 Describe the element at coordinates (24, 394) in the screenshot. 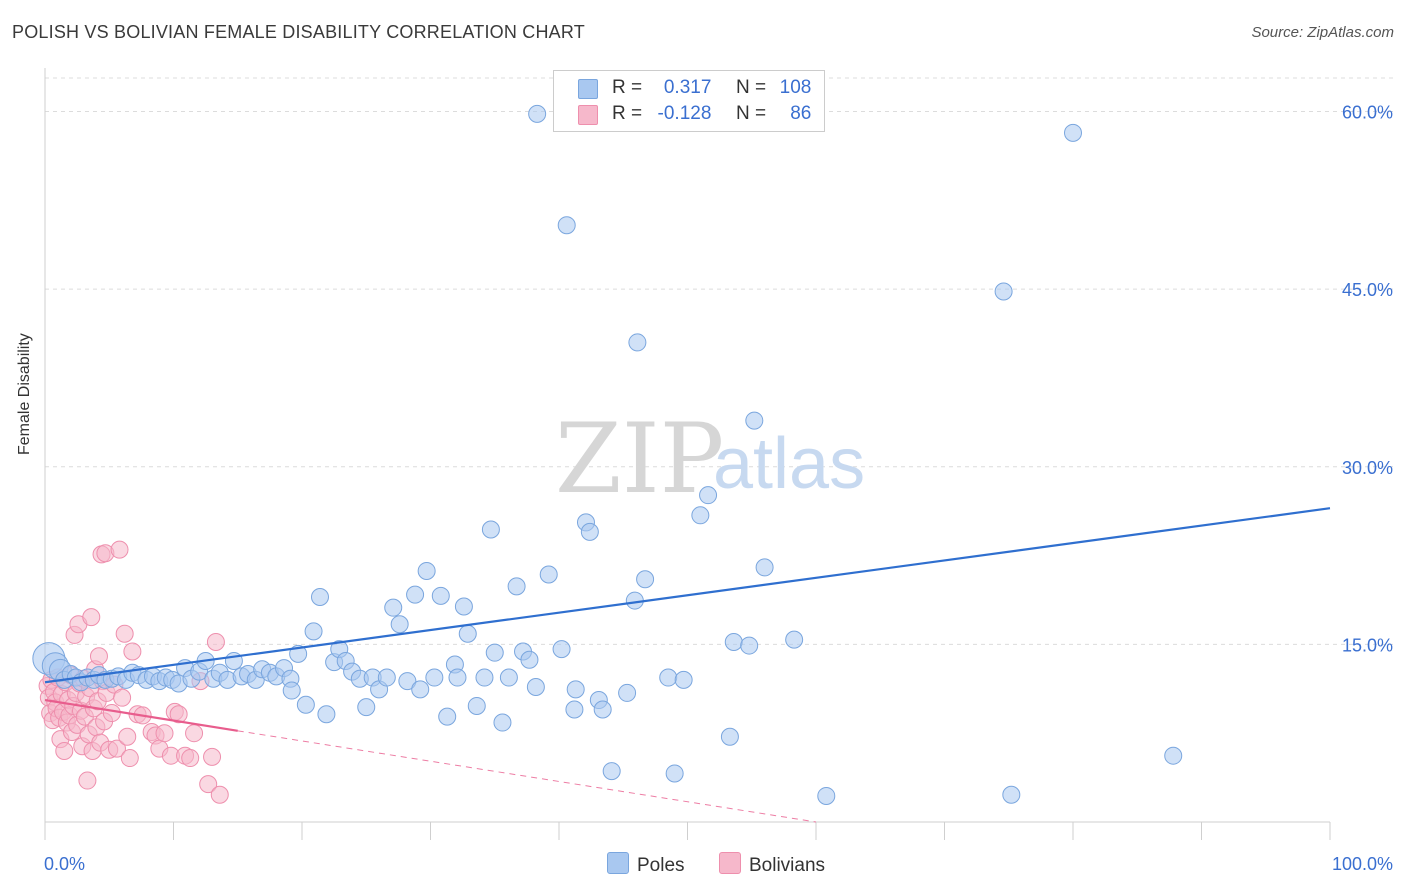

I see `y-axis-label: Female Disability` at that location.